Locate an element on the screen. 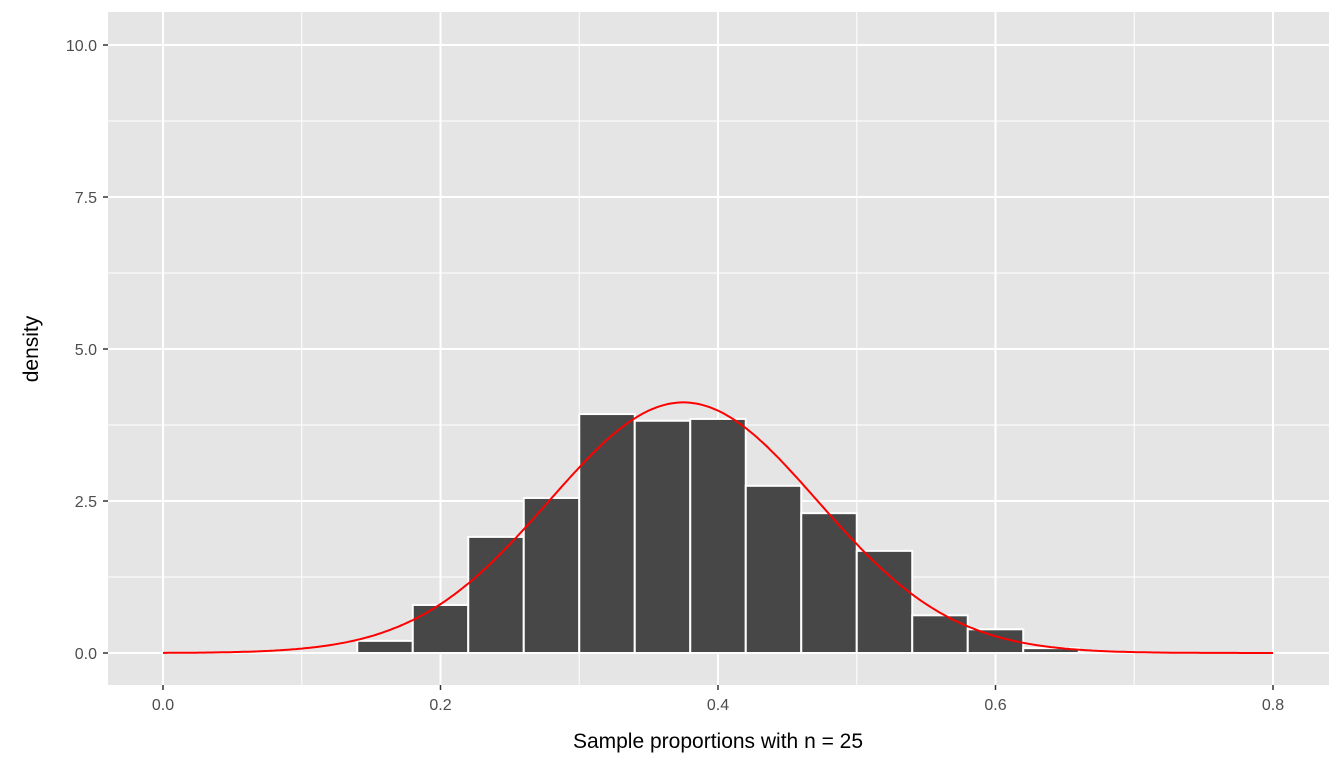  x-tick-label: 0.4 is located at coordinates (718, 705).